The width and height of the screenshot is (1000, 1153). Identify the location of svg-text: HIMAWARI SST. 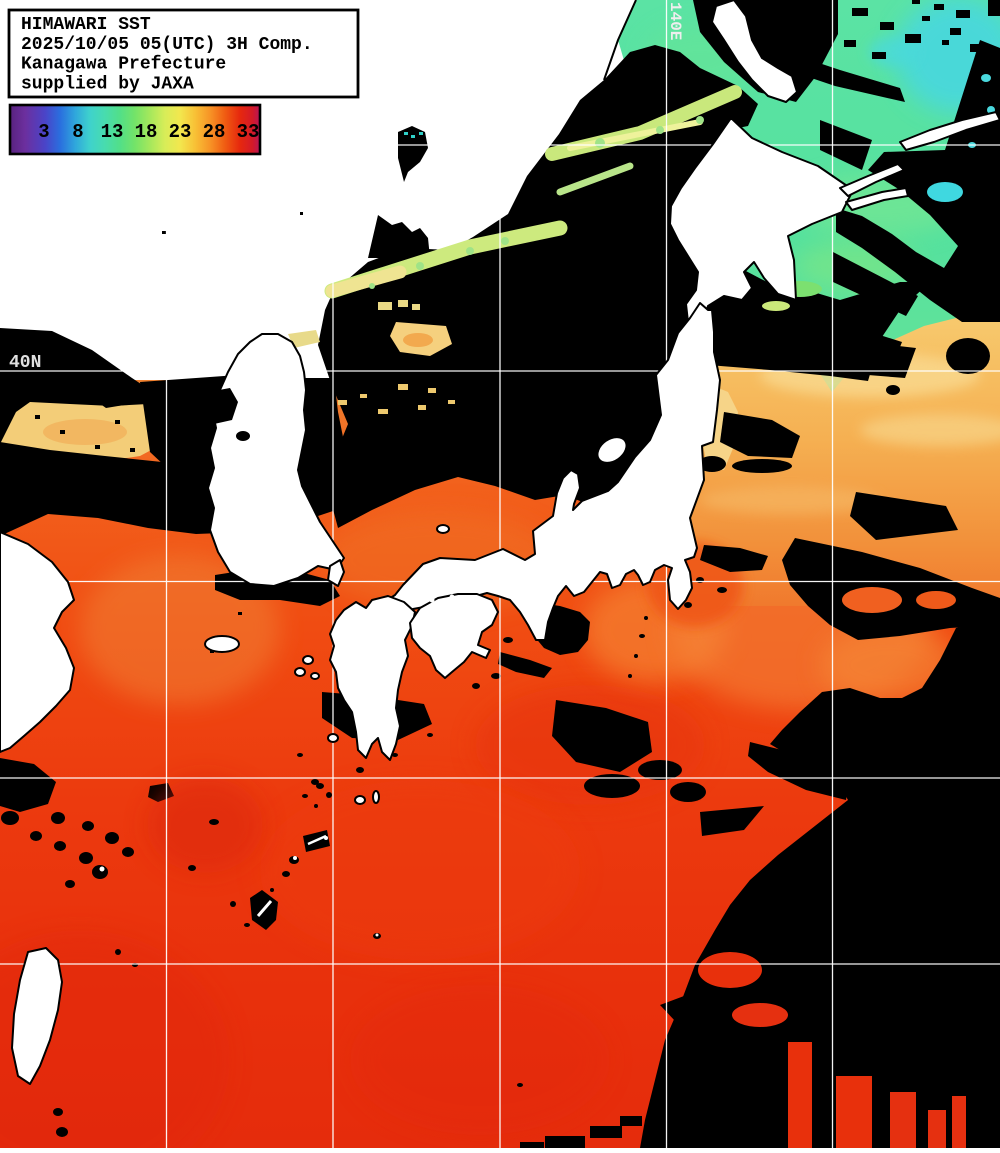
(86, 25).